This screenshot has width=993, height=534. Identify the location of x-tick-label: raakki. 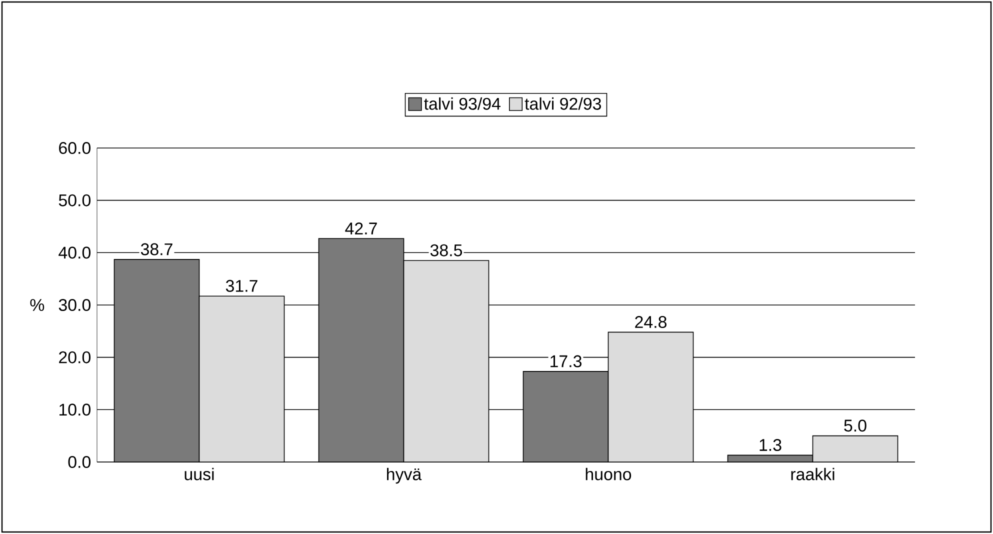
(812, 474).